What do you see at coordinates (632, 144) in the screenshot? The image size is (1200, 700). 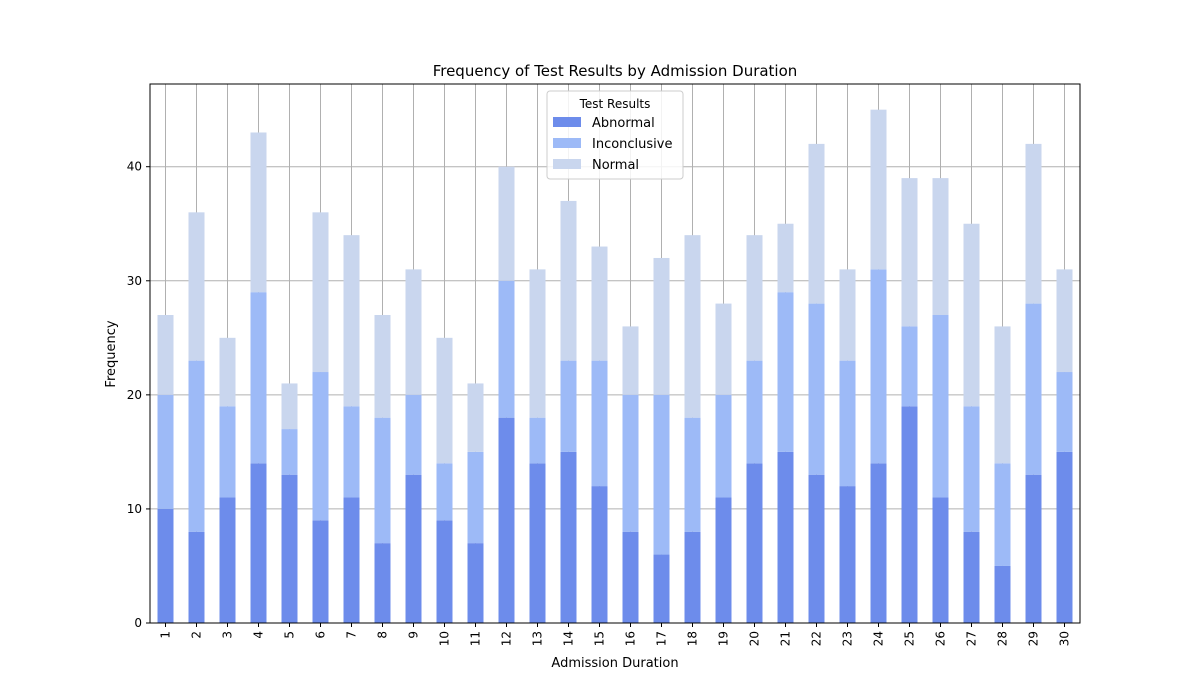 I see `legend-label-inconclusive: Inconclusive` at bounding box center [632, 144].